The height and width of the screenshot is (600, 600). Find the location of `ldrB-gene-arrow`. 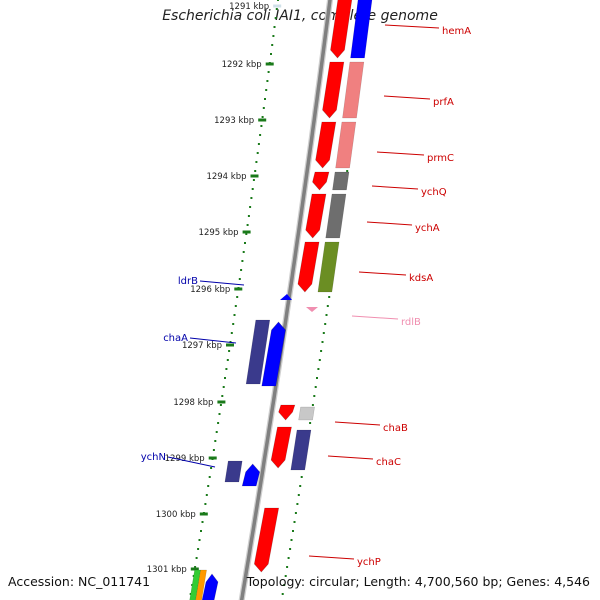

ldrB-gene-arrow is located at coordinates (286, 297).